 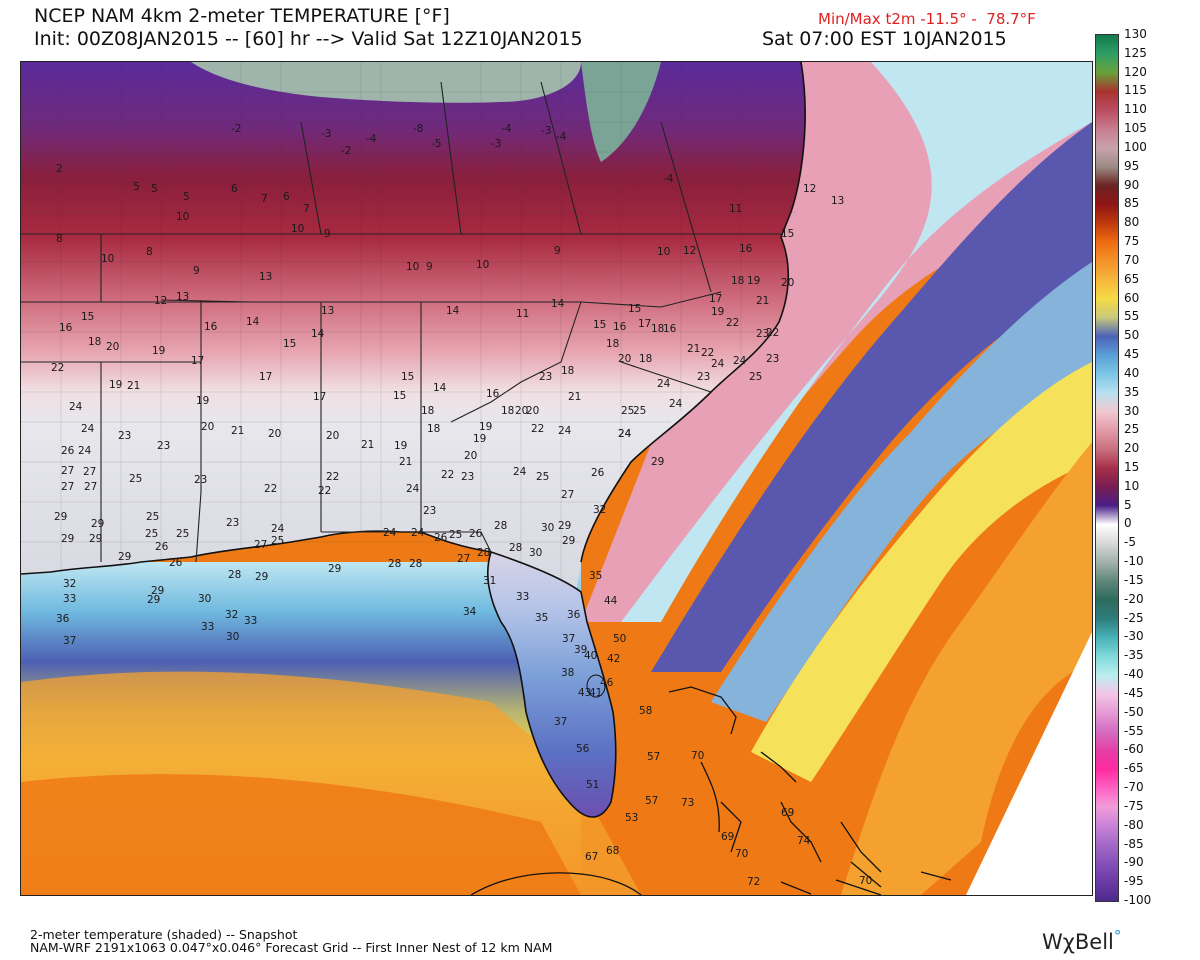 I want to click on colorbar-tick-label: 85, so click(x=1132, y=203).